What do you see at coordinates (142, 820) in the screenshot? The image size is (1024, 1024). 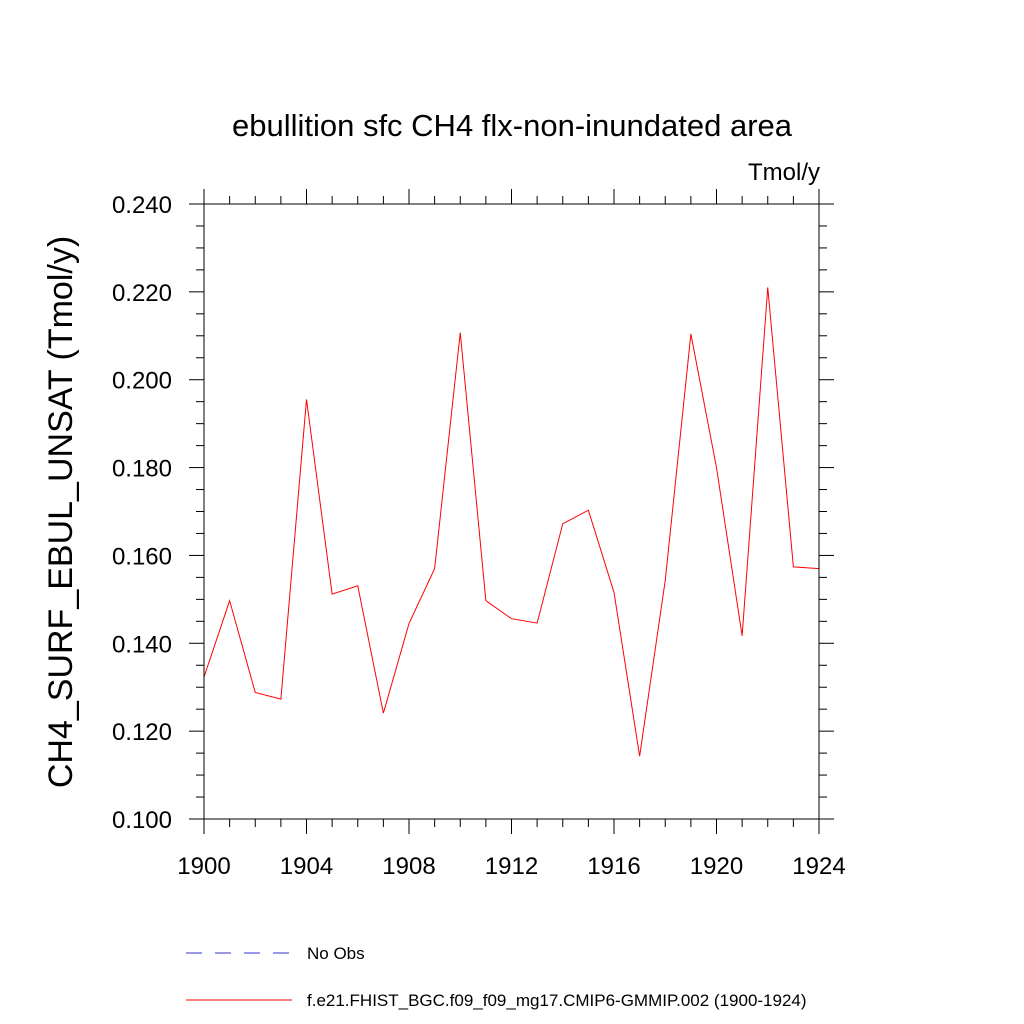 I see `y-tick-label: 0.100` at bounding box center [142, 820].